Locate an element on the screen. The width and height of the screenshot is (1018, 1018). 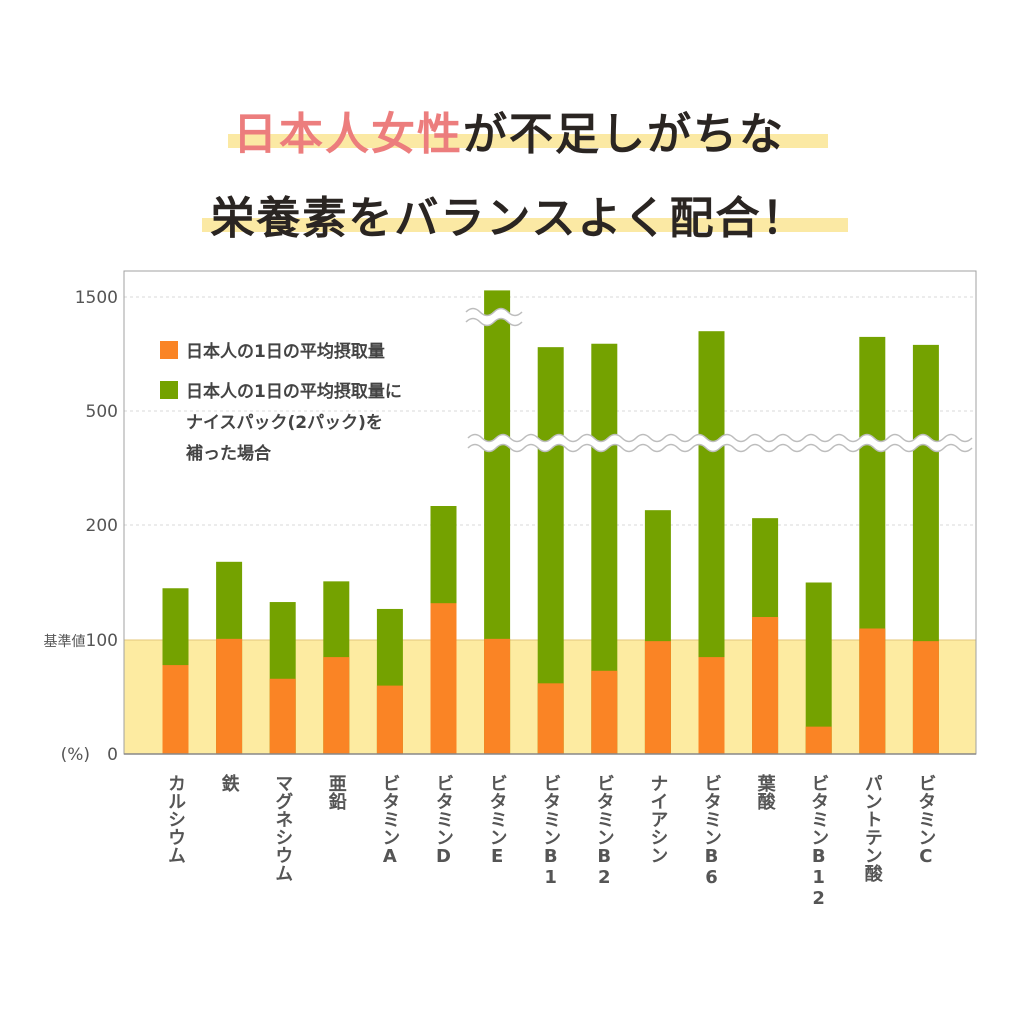
headline-accent: 日本人女性 is located at coordinates (348, 134).